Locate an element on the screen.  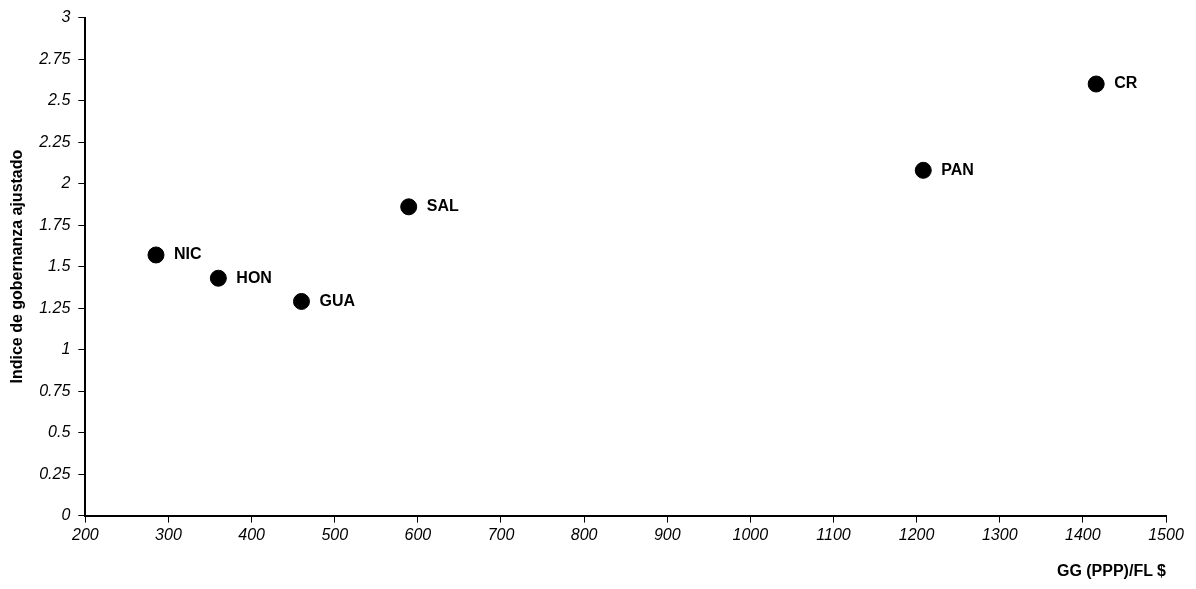
y-tick-label: 2.25 is located at coordinates (54, 141).